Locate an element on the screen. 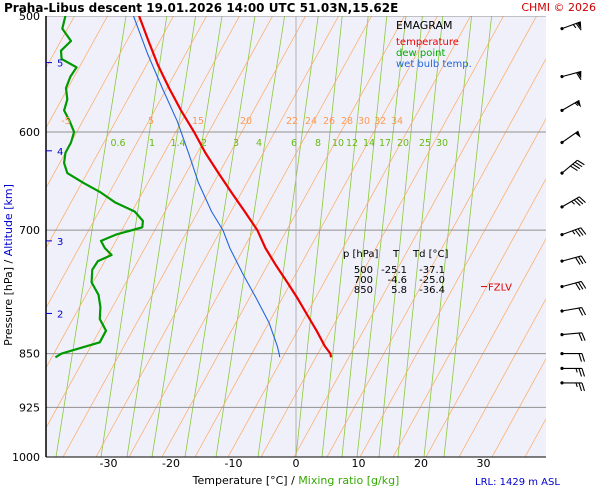 The image size is (600, 500). temperature-tick-labels: -30 -20 -10 0 10 20 30 is located at coordinates (295, 463).